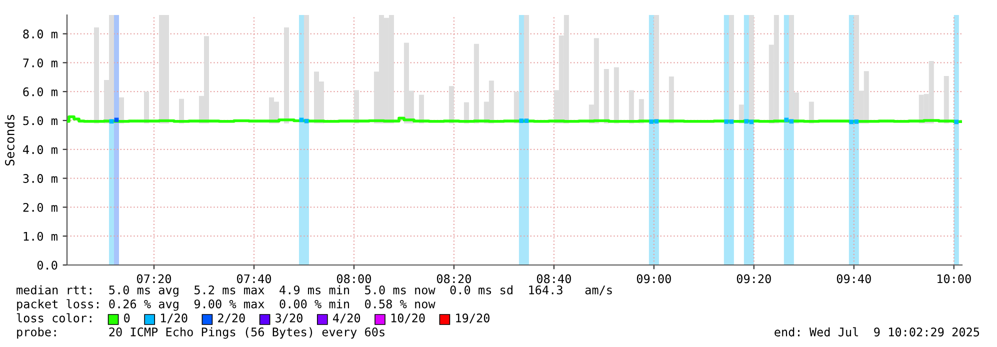 This screenshot has height=347, width=997. What do you see at coordinates (9, 140) in the screenshot?
I see `y-axis-title: Seconds` at bounding box center [9, 140].